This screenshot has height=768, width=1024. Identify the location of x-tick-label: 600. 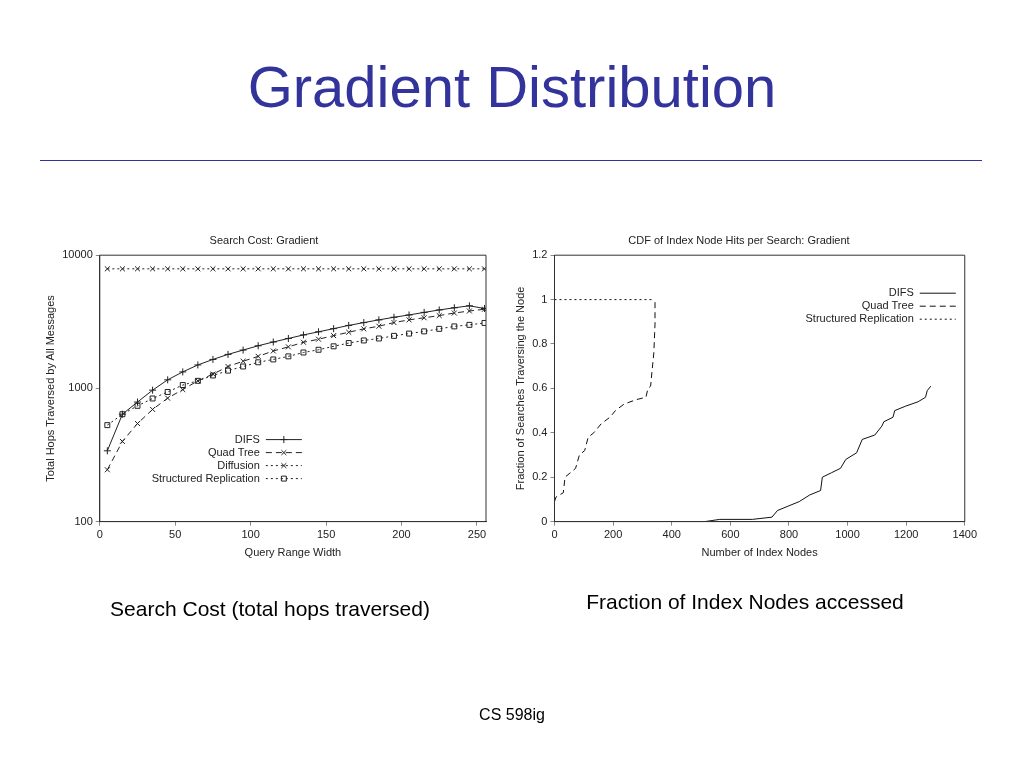
(730, 534).